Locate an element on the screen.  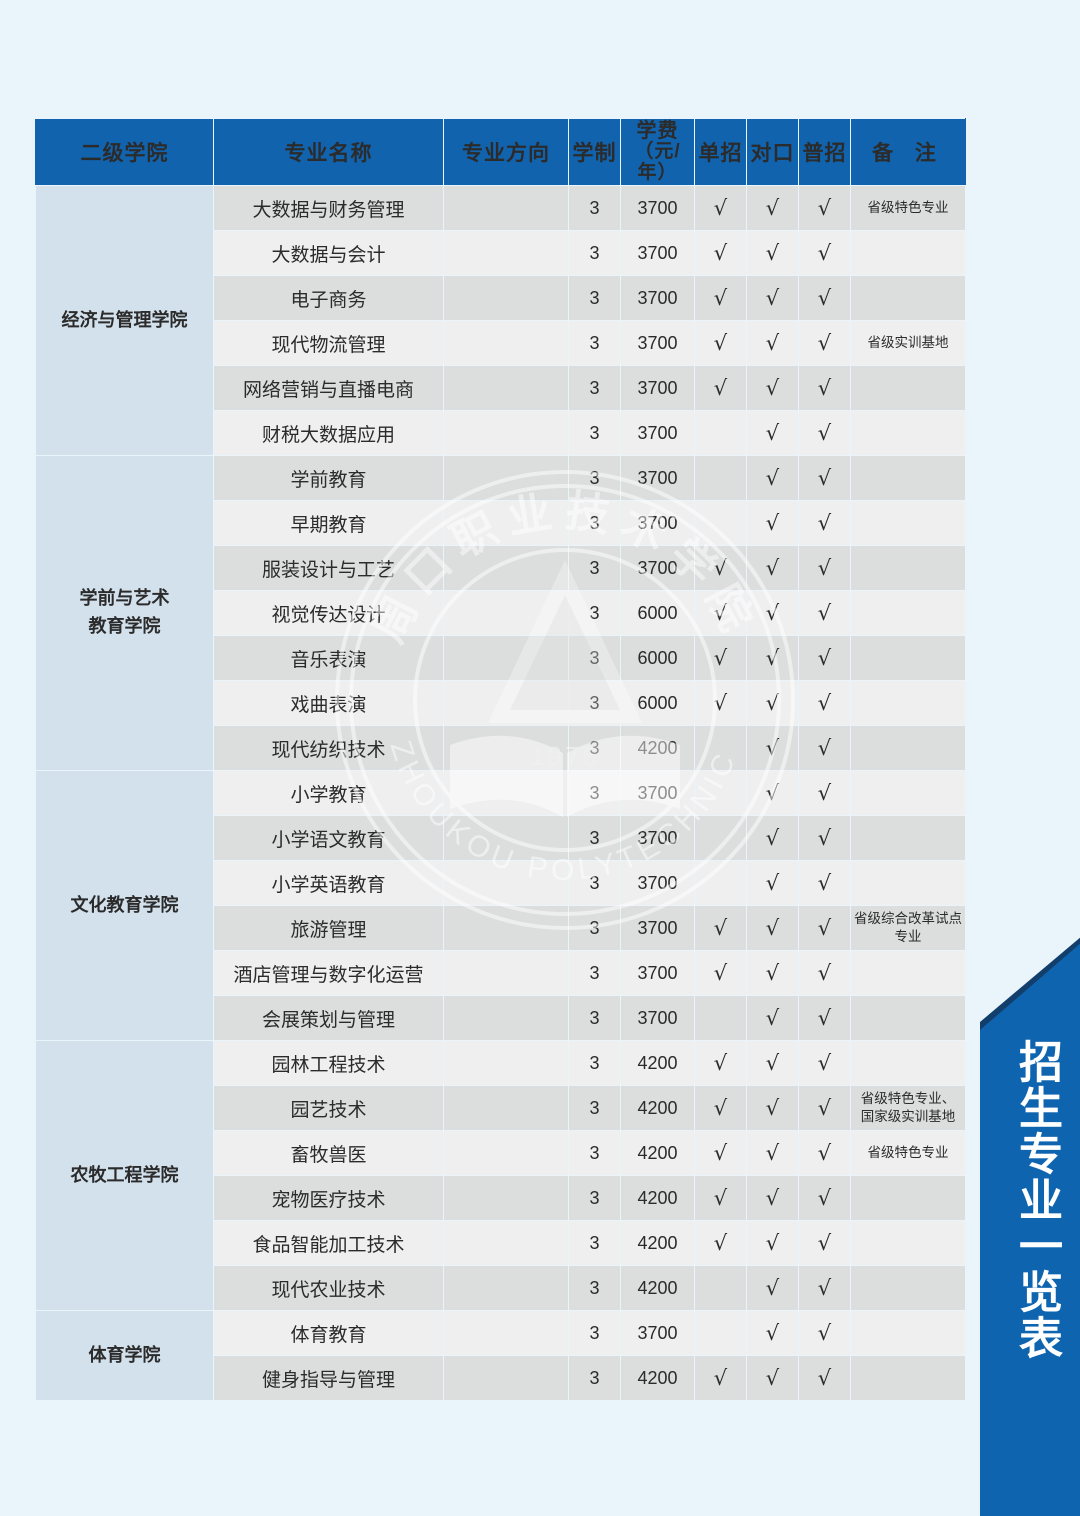
table-row: 电子商务 3 3700 √ √ √ is located at coordinates (501, 298).